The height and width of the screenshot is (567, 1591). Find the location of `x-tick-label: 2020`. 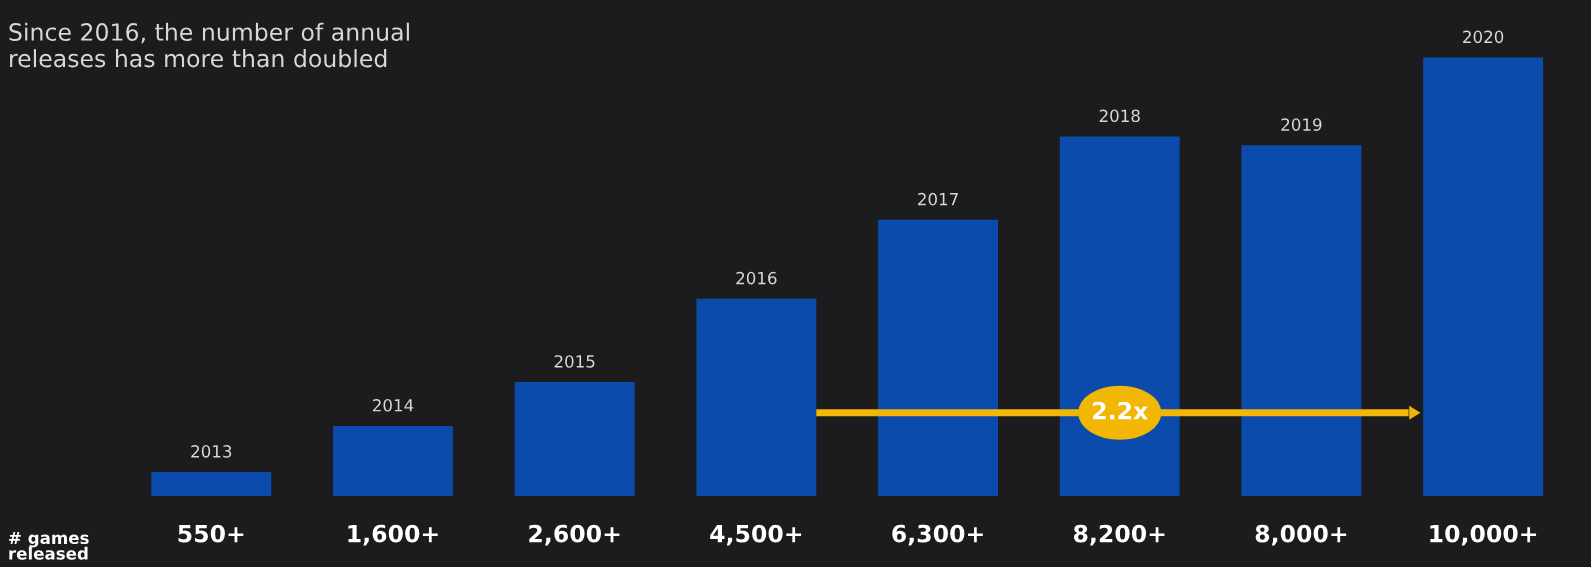

x-tick-label: 2020 is located at coordinates (1483, 37).